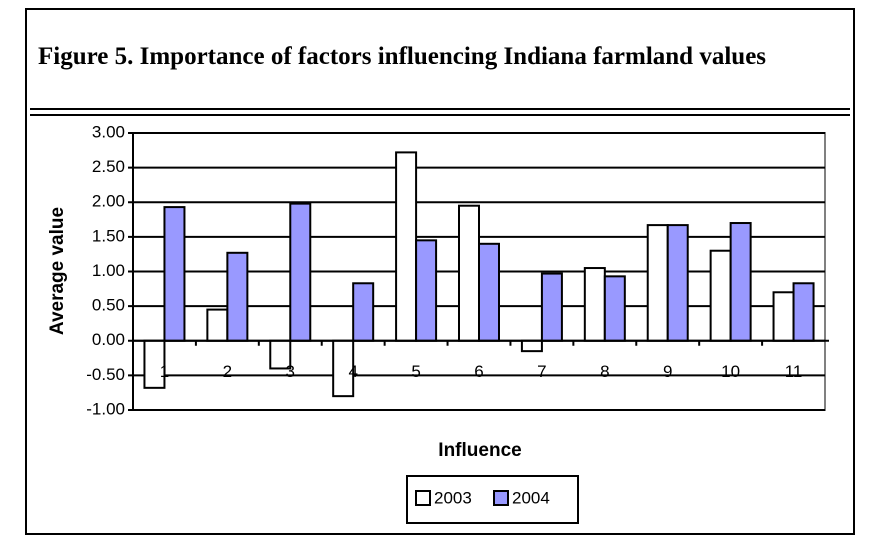 The height and width of the screenshot is (556, 874). What do you see at coordinates (105, 408) in the screenshot?
I see `y-tick-label: -1.00` at bounding box center [105, 408].